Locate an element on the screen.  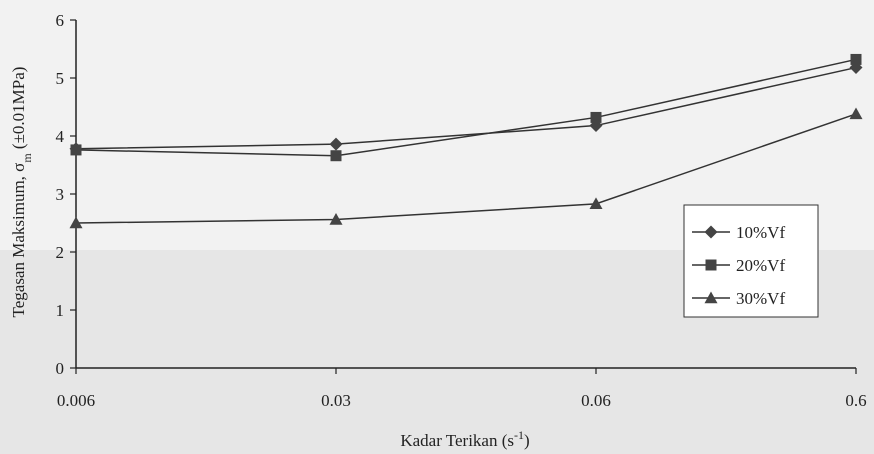
legend-marker-square is located at coordinates (711, 265).